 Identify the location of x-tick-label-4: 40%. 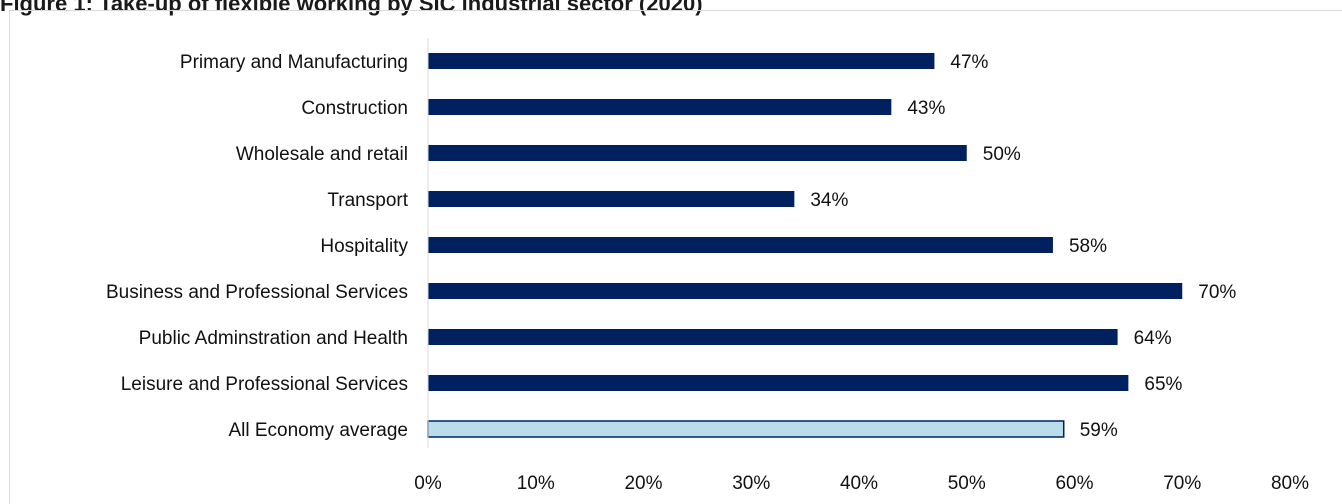
(859, 483).